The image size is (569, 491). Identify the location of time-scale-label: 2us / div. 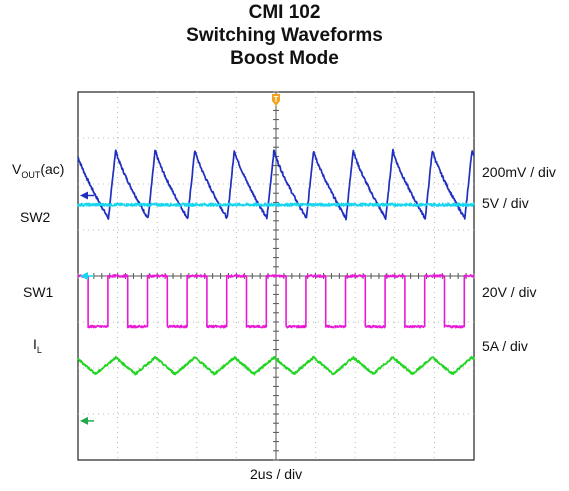
(276, 474).